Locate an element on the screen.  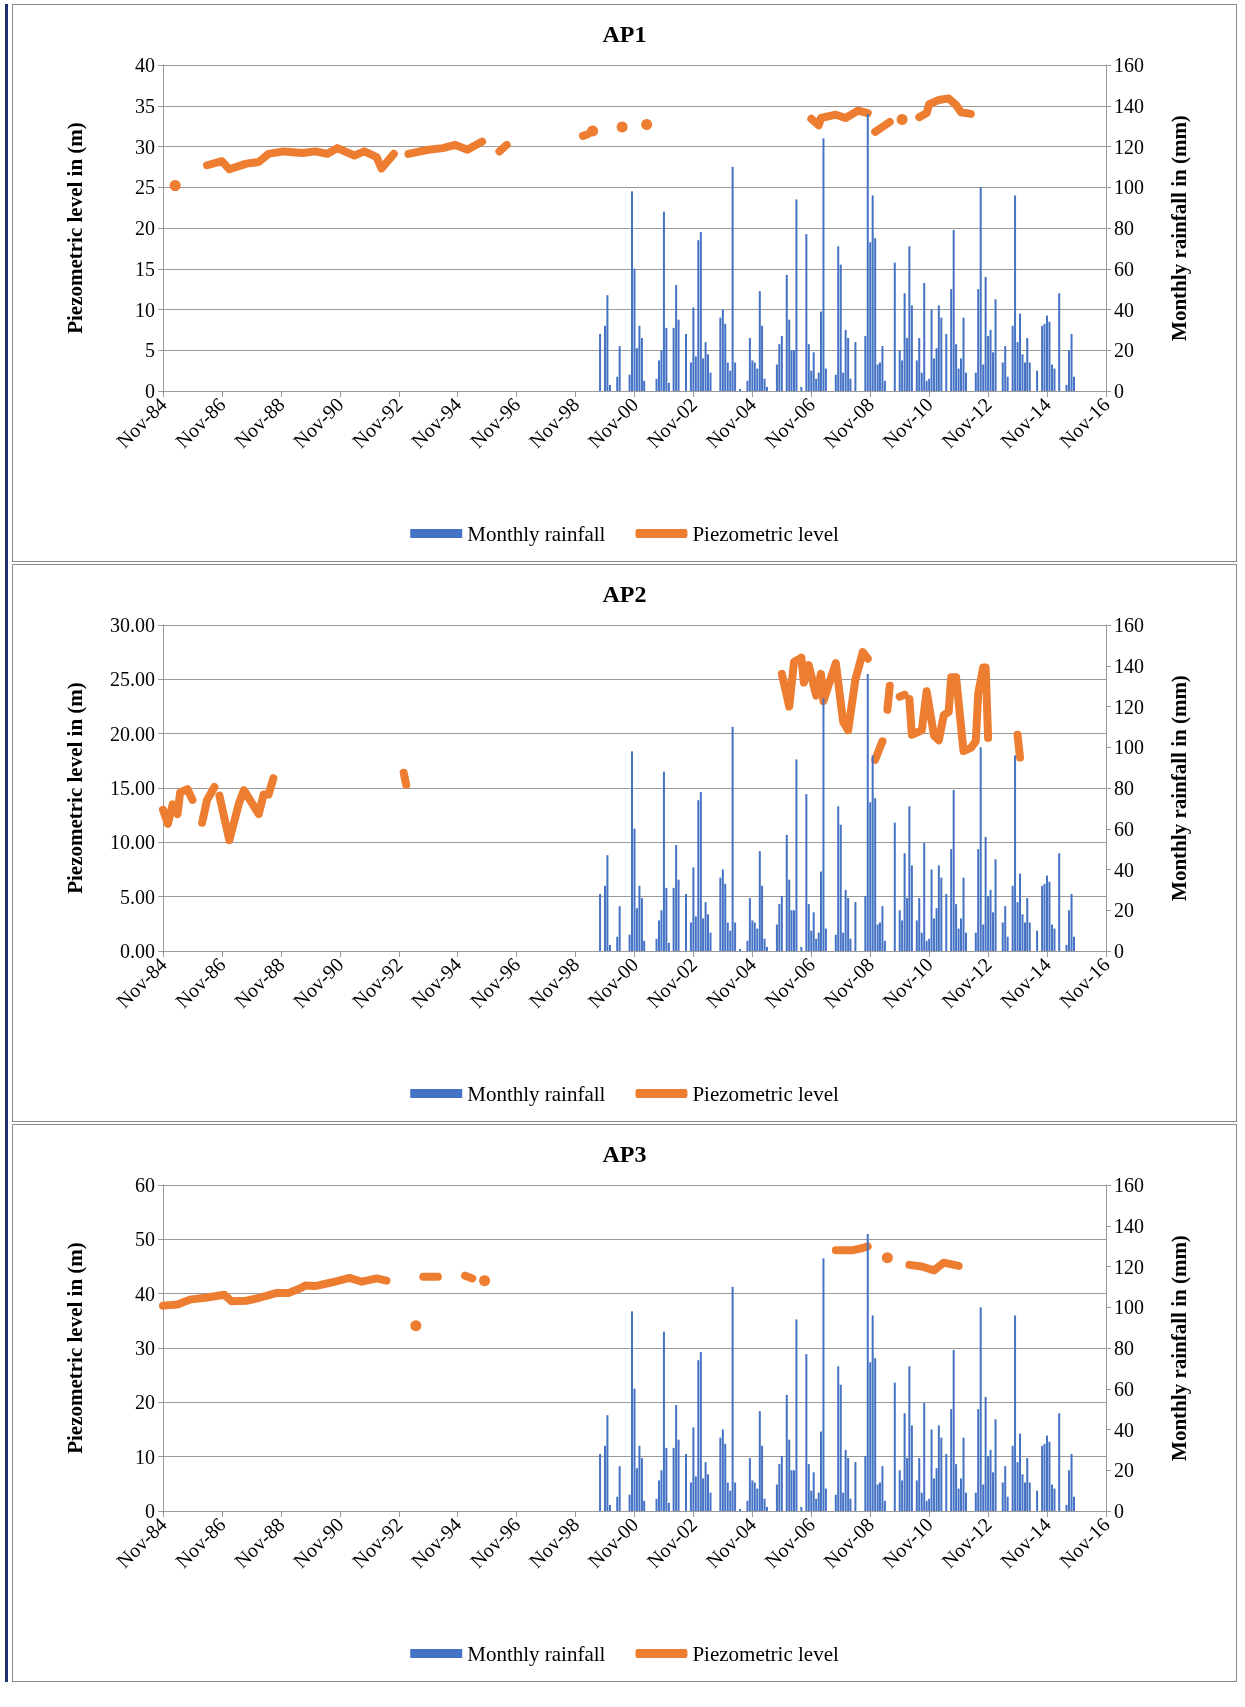
y-tick-label: 5 is located at coordinates (150, 350).